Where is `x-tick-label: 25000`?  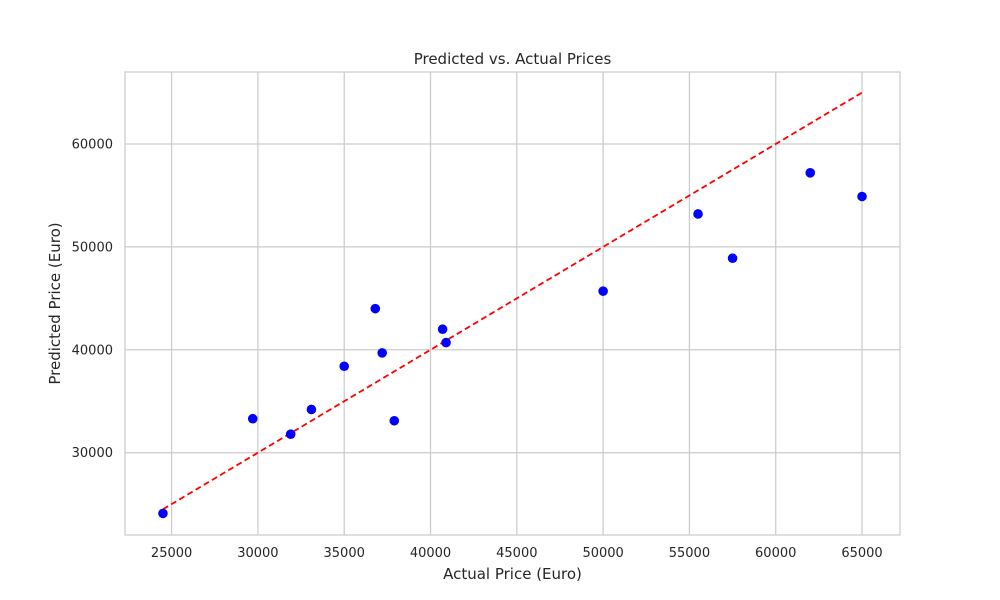 x-tick-label: 25000 is located at coordinates (171, 553).